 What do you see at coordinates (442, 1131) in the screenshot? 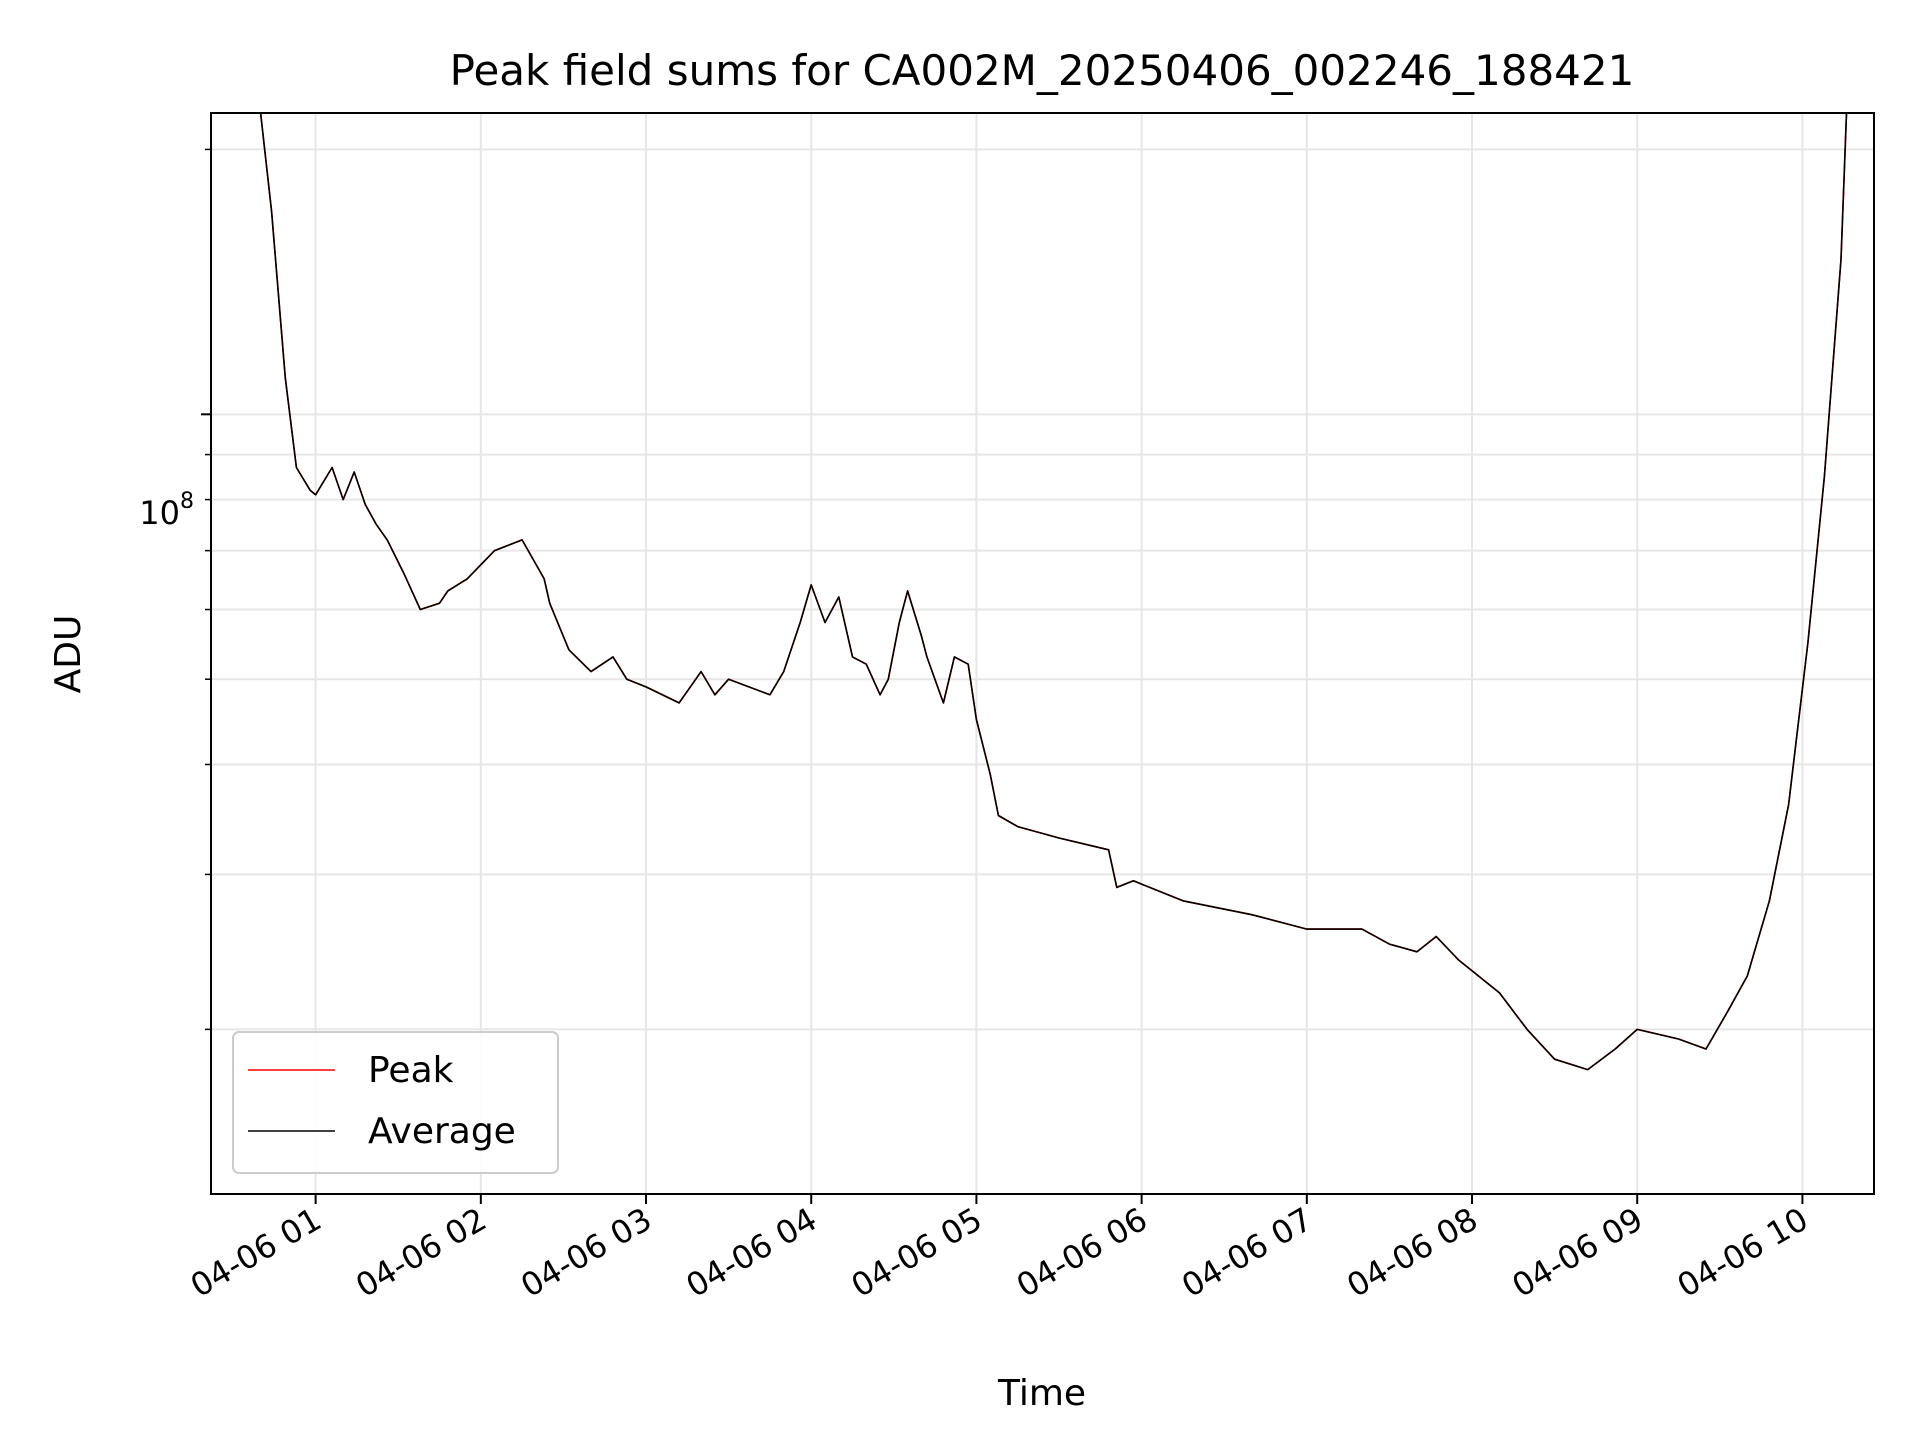
I see `legend-label-average: Average` at bounding box center [442, 1131].